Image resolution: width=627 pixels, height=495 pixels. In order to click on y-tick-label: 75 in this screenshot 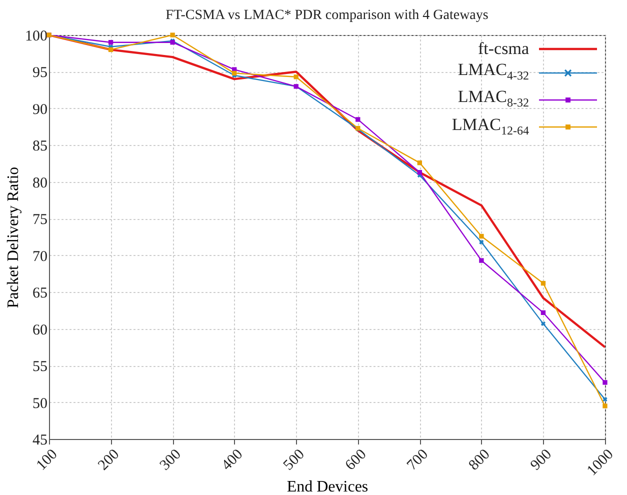, I will do `click(40, 220)`.